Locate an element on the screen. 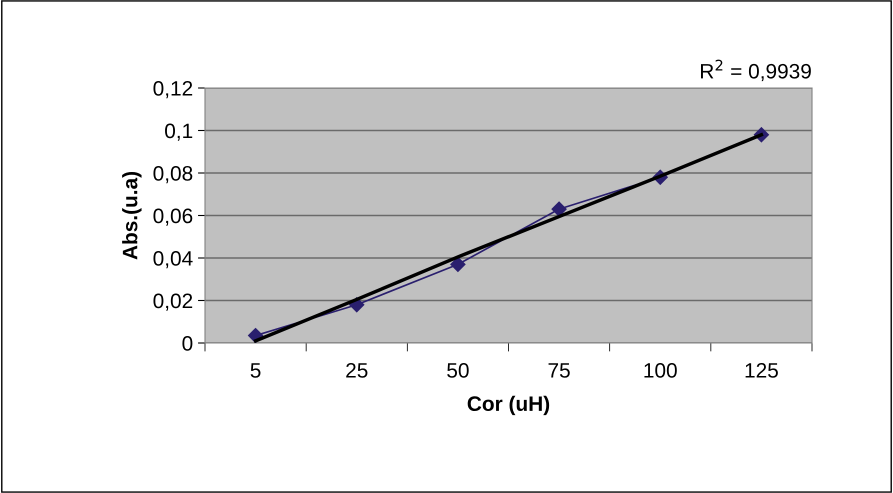 The image size is (893, 493). y-tick-label: 0,1 is located at coordinates (178, 132).